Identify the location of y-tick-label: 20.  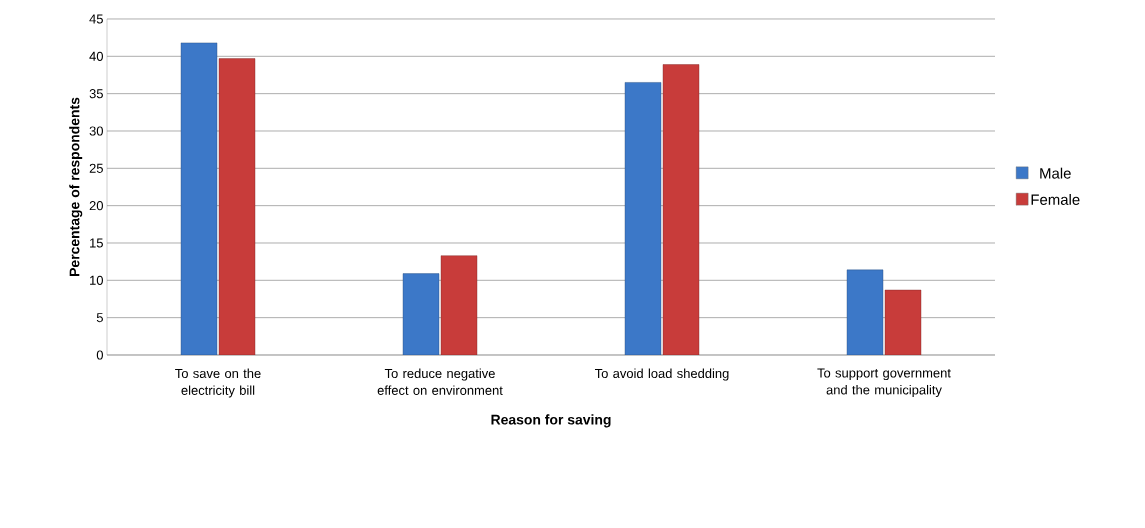
(96, 206).